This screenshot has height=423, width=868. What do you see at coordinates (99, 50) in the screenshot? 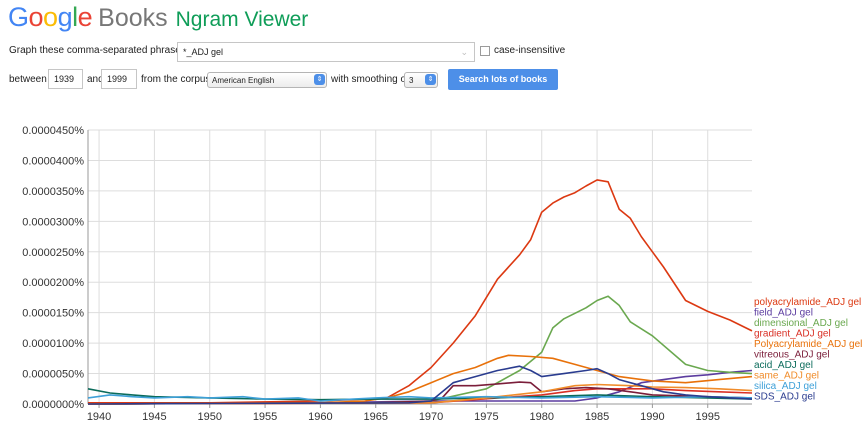
I see `phrases-label: Graph these comma-separated phrases:` at bounding box center [99, 50].